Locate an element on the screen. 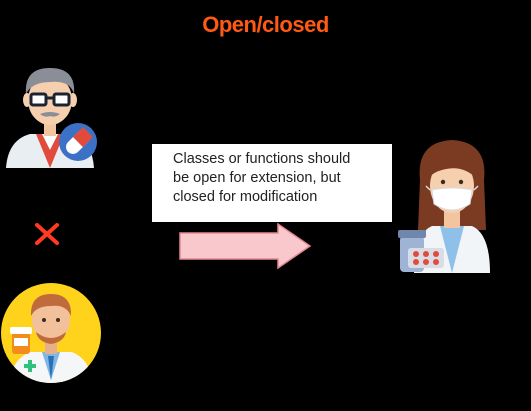  right-arrow-icon is located at coordinates (245, 246).